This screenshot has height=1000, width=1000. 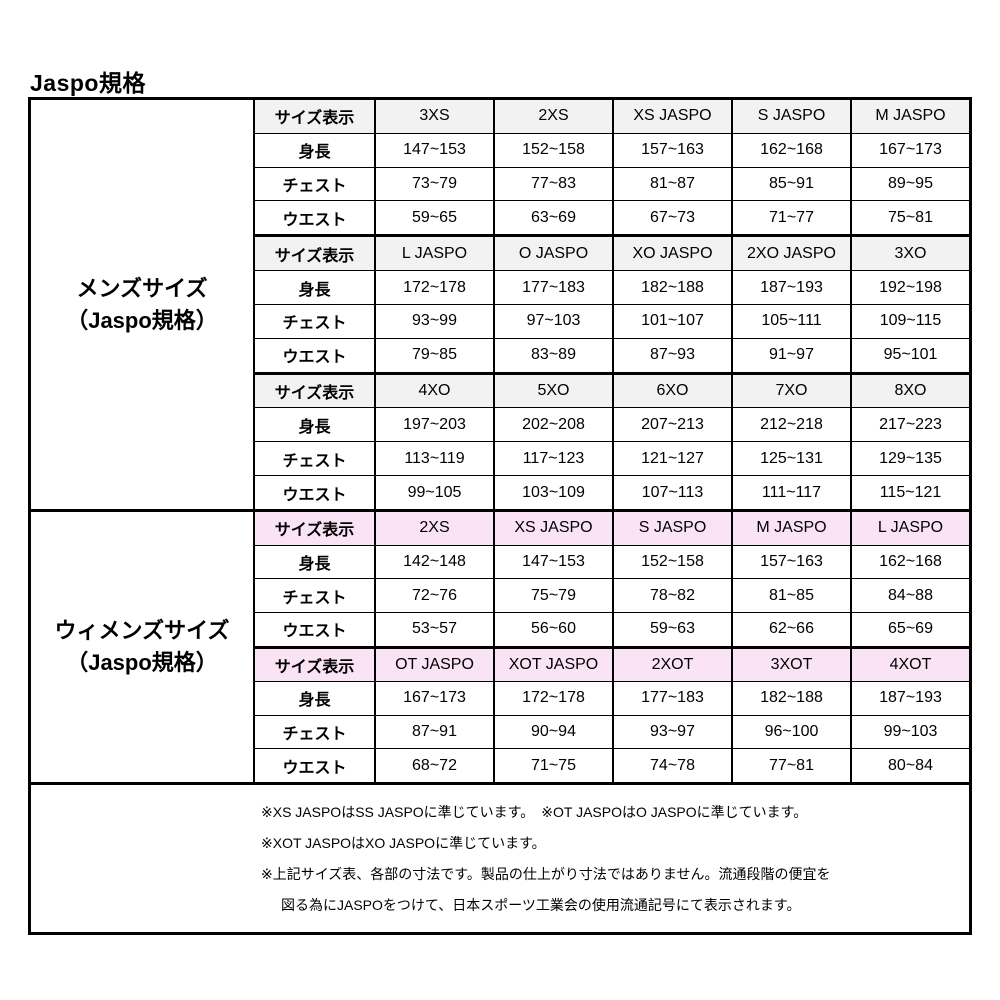 What do you see at coordinates (792, 595) in the screenshot?
I see `chest-cell: 81~85` at bounding box center [792, 595].